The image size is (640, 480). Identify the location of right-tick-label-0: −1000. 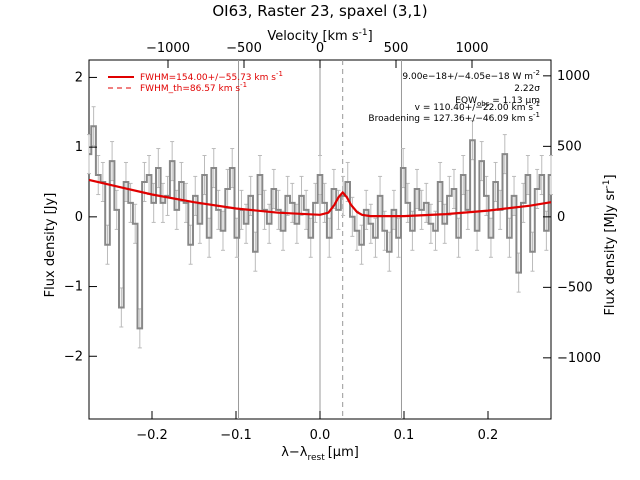
(579, 358).